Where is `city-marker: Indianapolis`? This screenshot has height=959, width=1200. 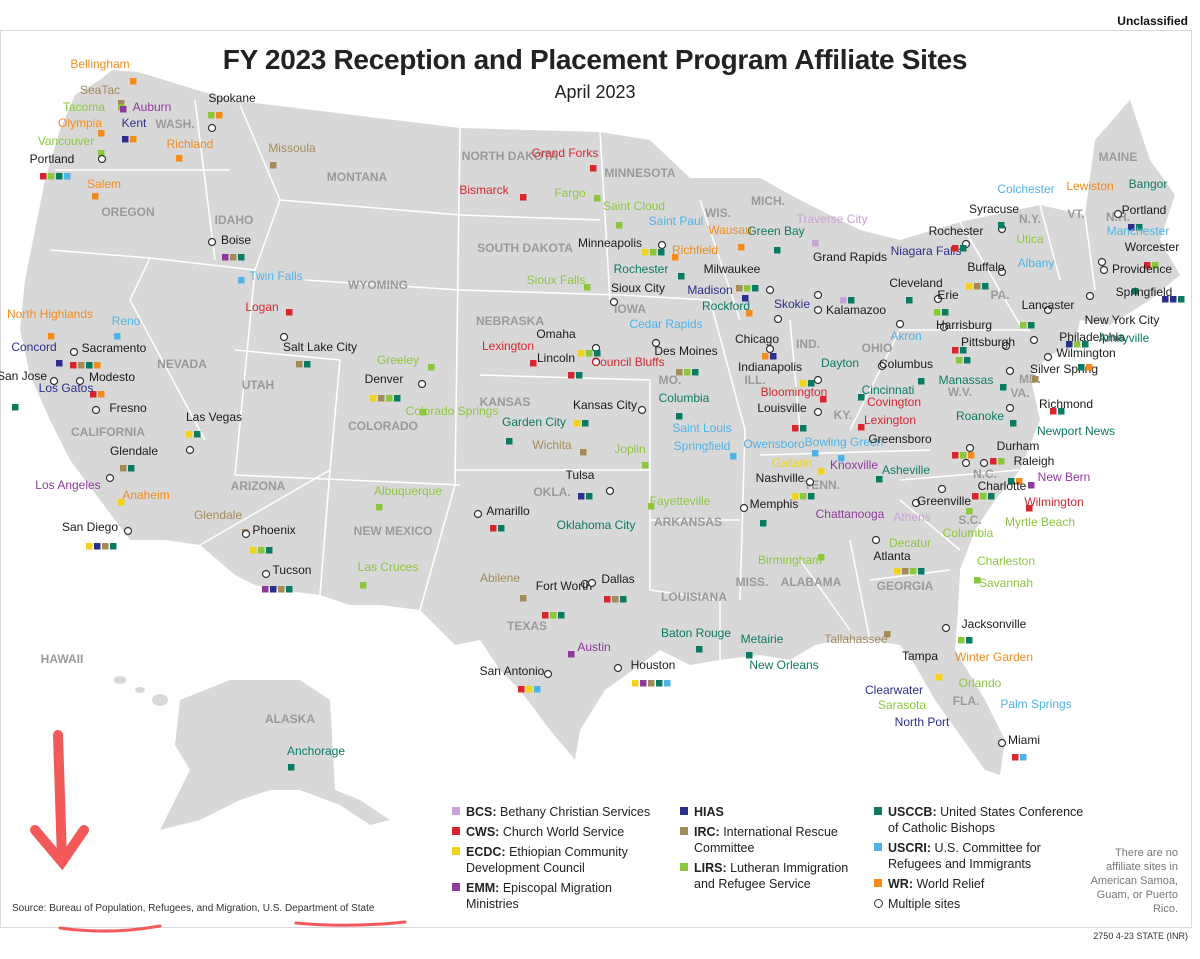 city-marker: Indianapolis is located at coordinates (780, 373).